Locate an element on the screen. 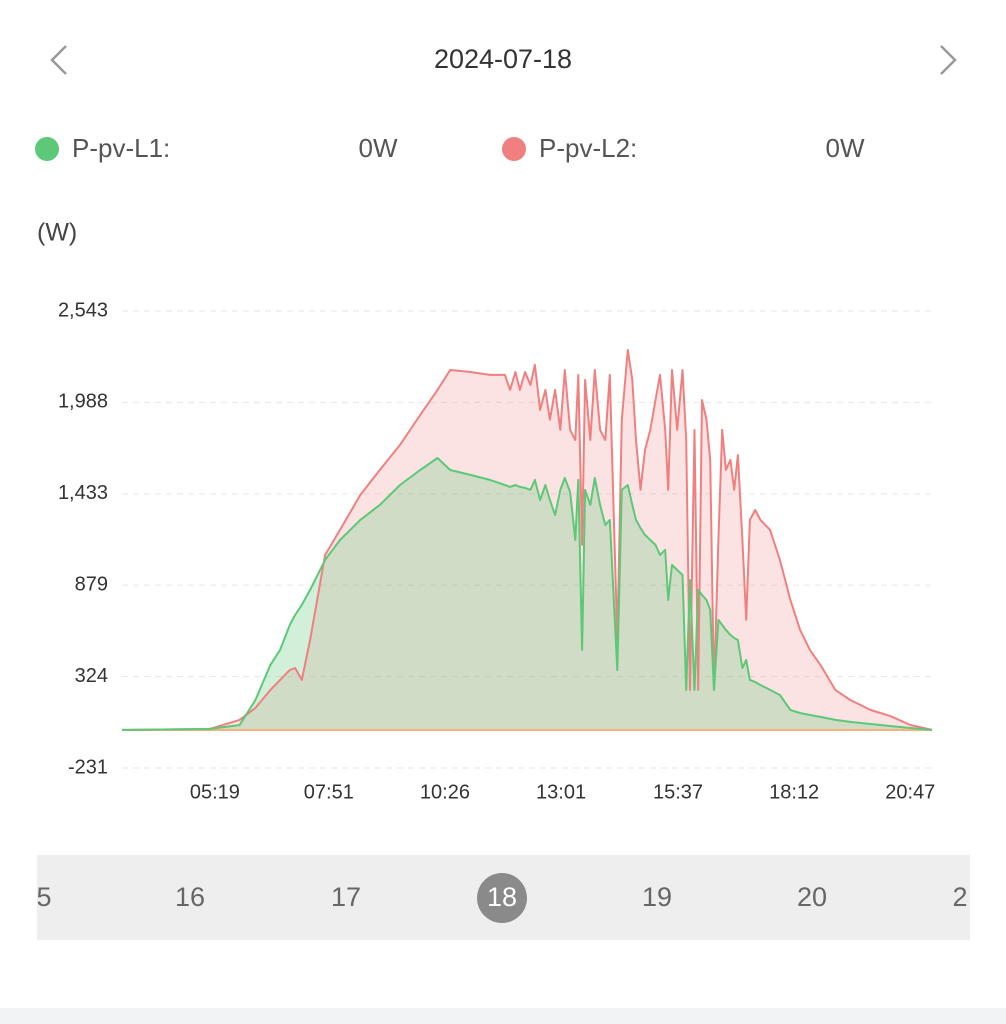 This screenshot has width=1006, height=1024. x-tick-label: 20:47 is located at coordinates (910, 792).